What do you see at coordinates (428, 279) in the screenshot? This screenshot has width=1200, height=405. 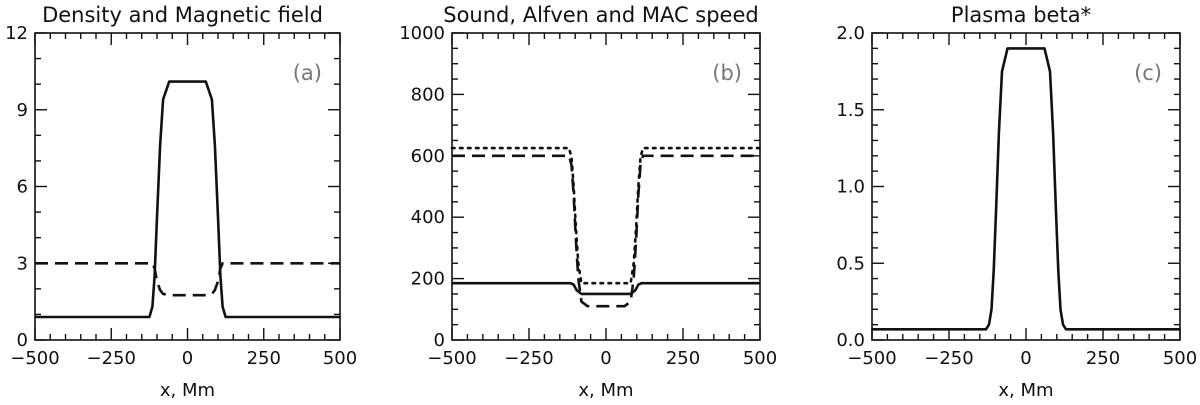 I see `y-tick-label: 200` at bounding box center [428, 279].